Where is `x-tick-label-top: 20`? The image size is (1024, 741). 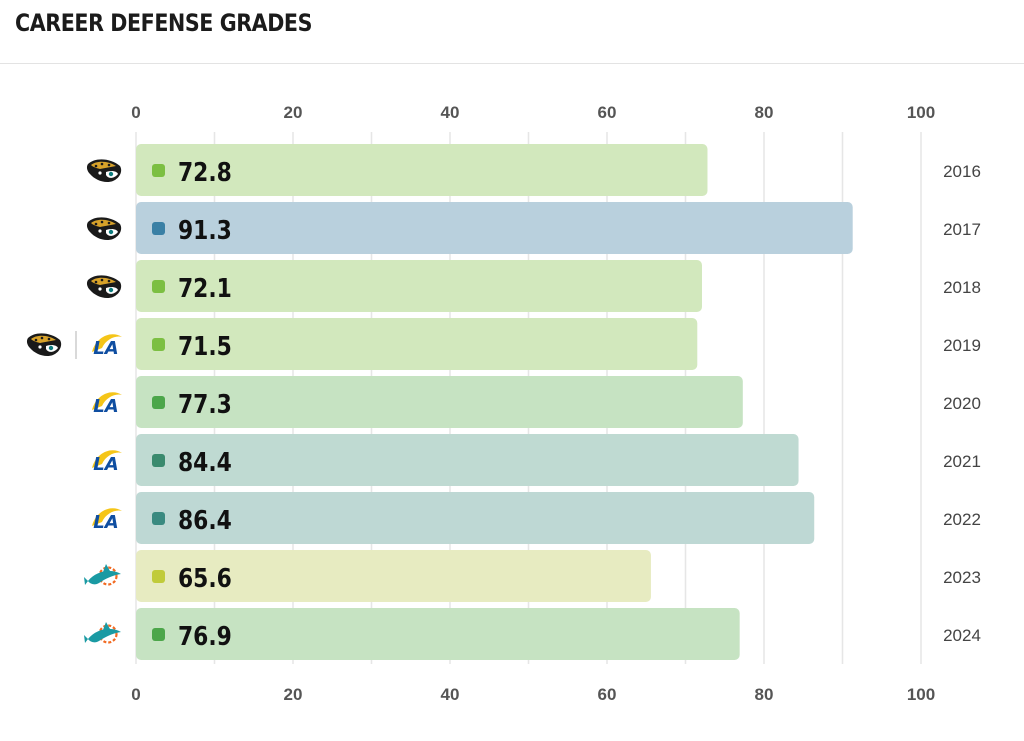 x-tick-label-top: 20 is located at coordinates (293, 112).